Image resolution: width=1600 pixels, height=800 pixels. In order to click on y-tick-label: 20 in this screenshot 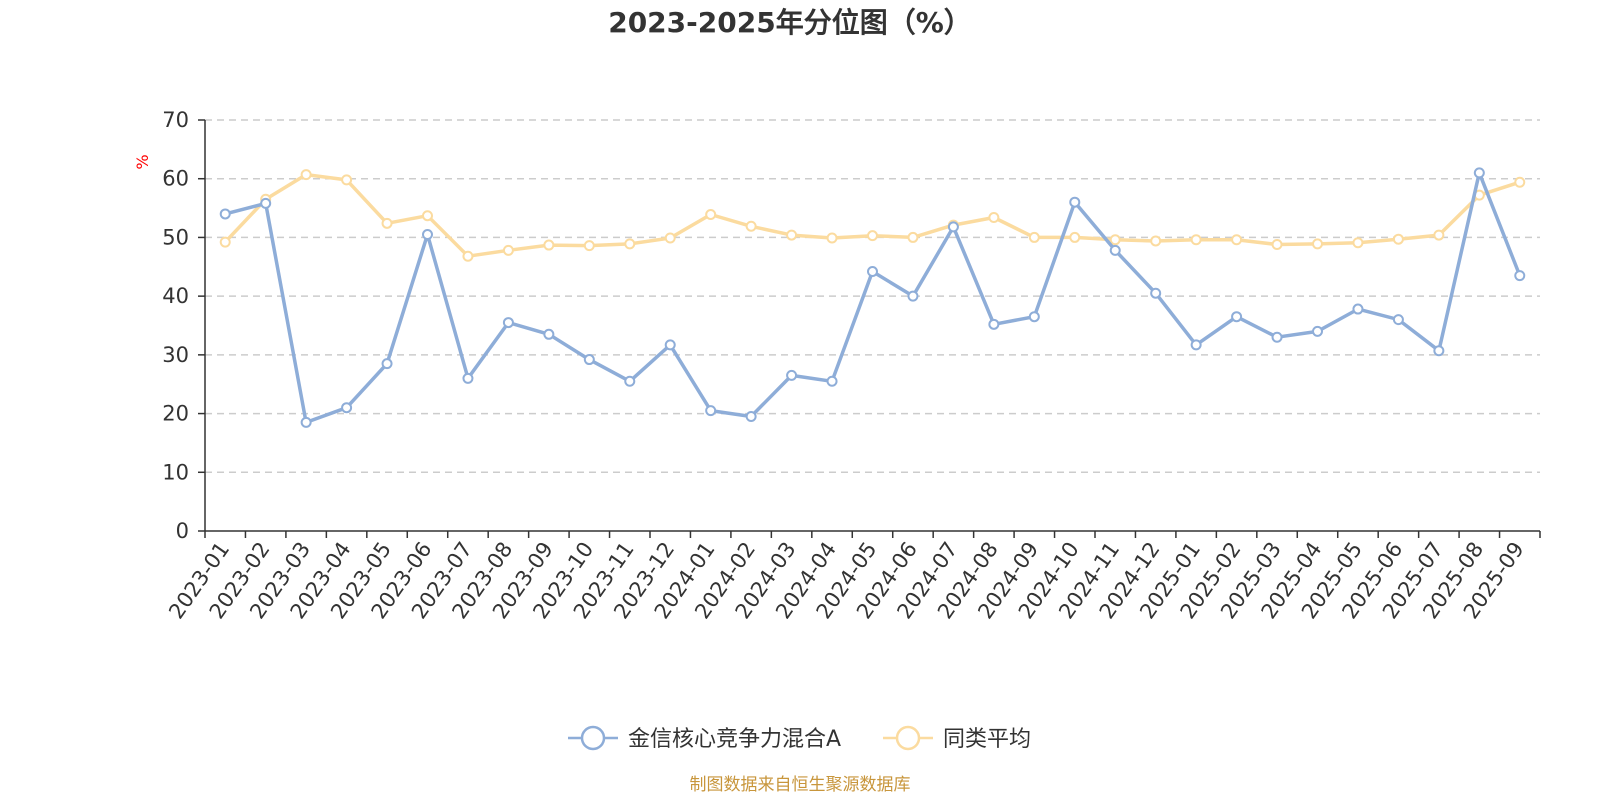, I will do `click(175, 414)`.